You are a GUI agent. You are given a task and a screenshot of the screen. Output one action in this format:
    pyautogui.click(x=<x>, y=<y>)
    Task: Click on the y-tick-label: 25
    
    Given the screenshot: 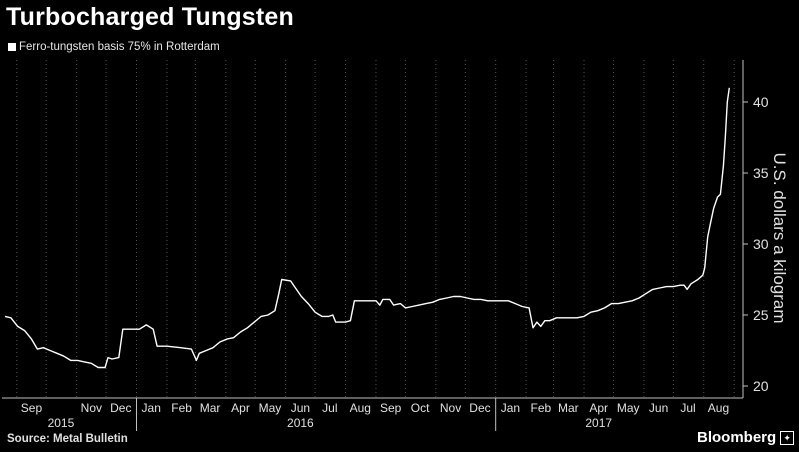 What is the action you would take?
    pyautogui.click(x=761, y=315)
    